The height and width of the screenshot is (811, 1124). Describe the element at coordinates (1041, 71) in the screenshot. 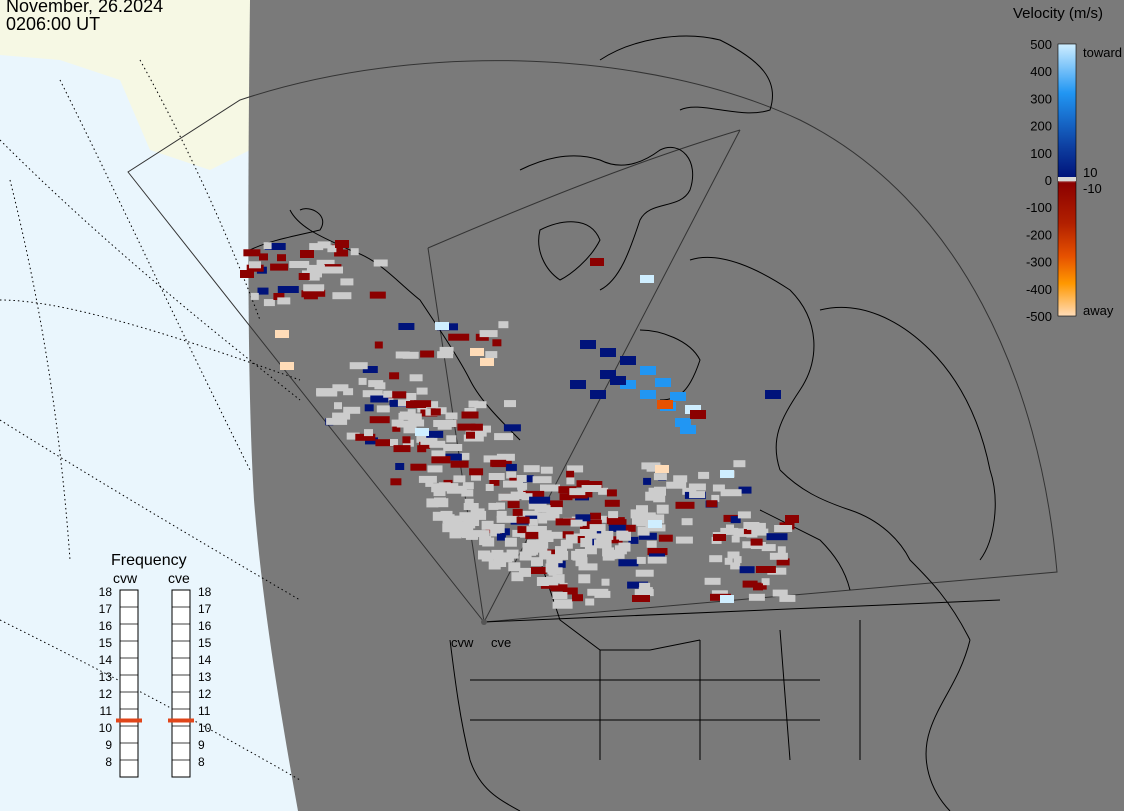

I see `colorbar-tick-label: 400` at that location.